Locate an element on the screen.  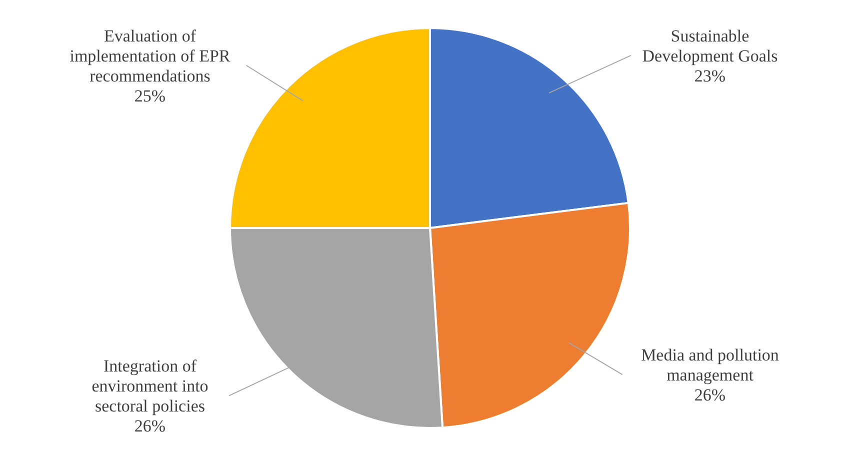
slice-label: Media and pollution management is located at coordinates (710, 365).